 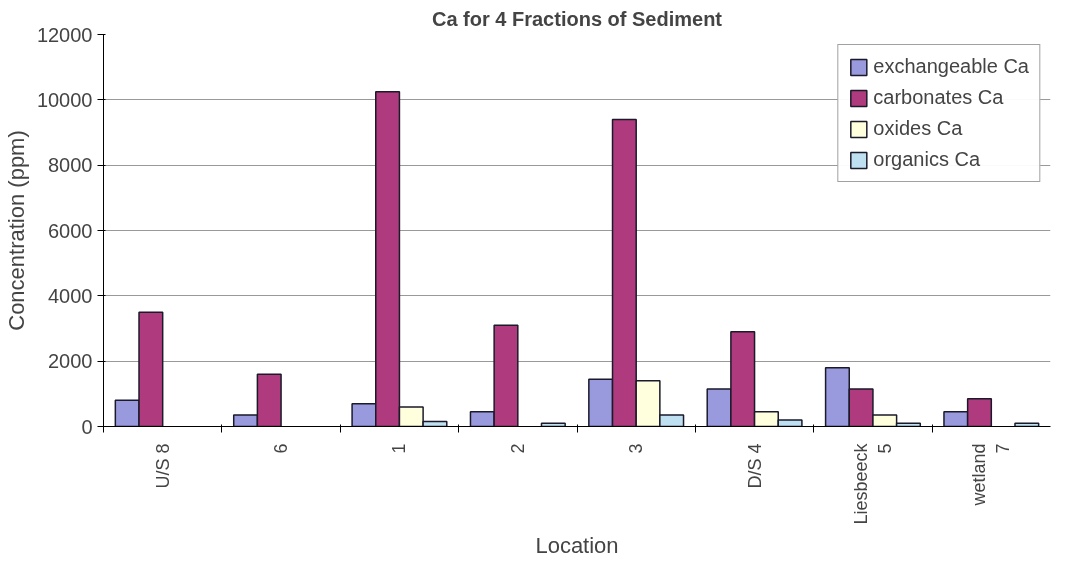 I want to click on y-tick-label: 4000, so click(x=70, y=295).